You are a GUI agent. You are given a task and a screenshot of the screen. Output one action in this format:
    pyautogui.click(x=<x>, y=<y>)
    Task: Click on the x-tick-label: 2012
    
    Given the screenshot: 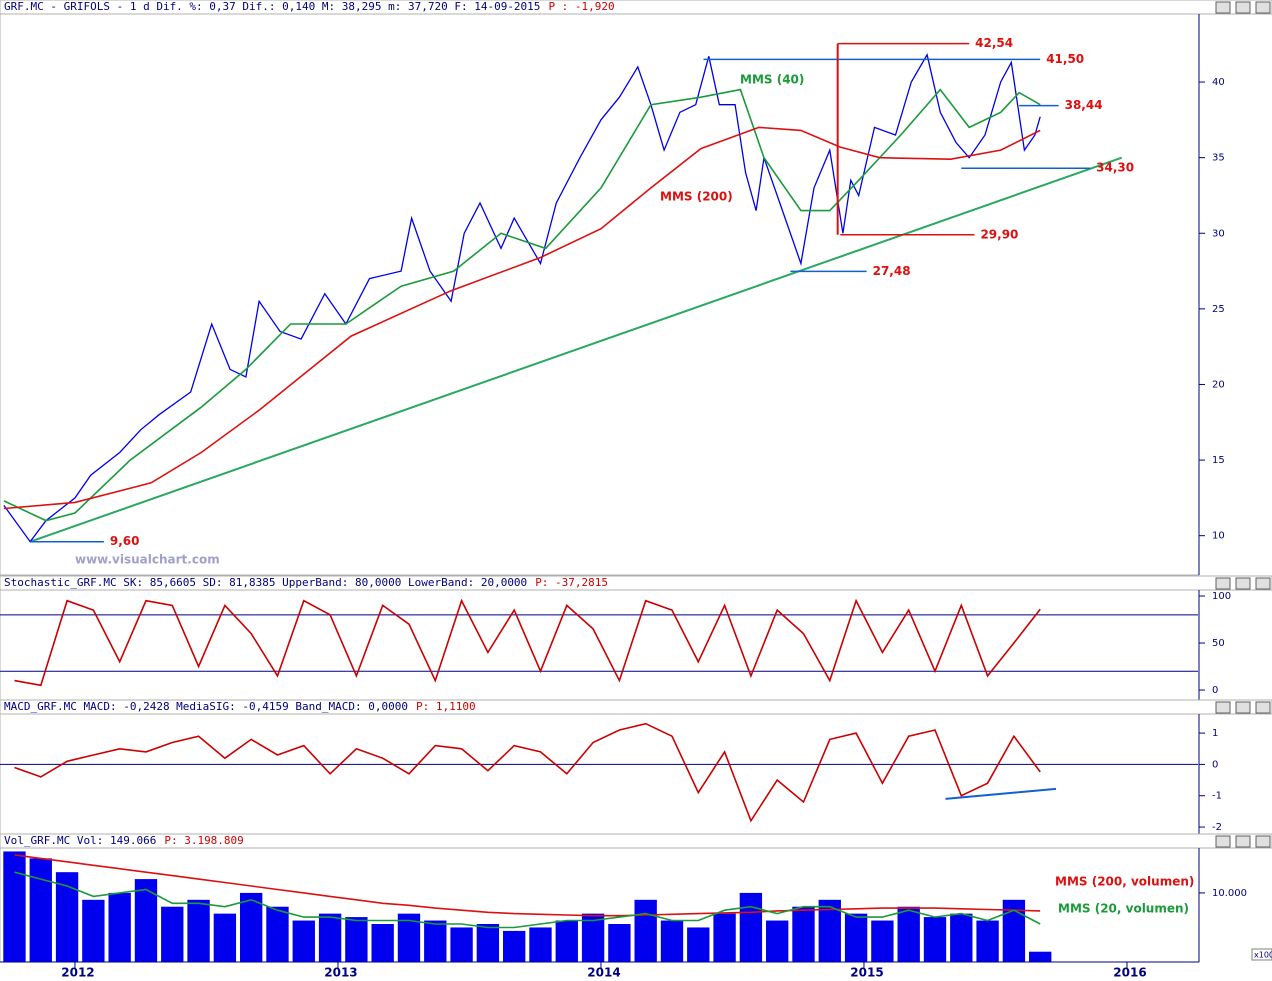 What is the action you would take?
    pyautogui.click(x=77, y=973)
    